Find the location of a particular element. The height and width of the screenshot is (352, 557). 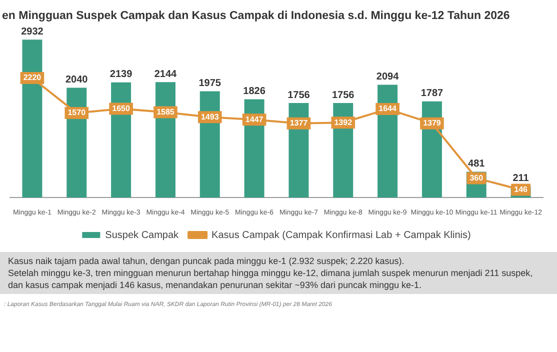

data-label: 2094 is located at coordinates (388, 77).